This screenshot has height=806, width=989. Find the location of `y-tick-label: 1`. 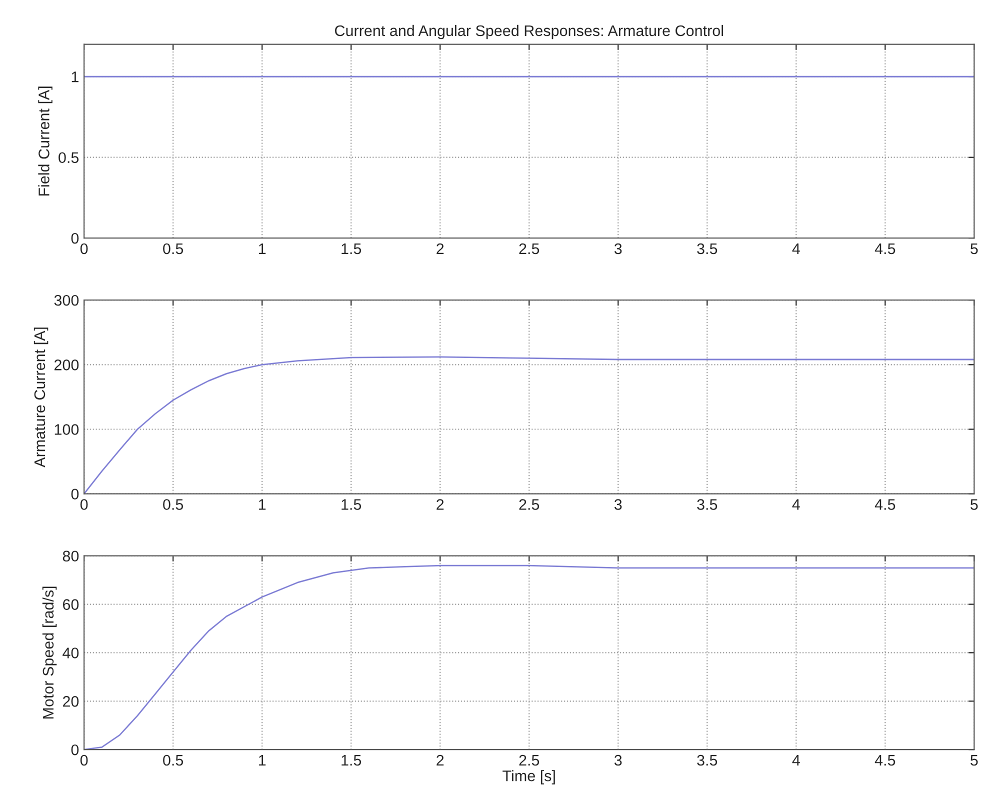

y-tick-label: 1 is located at coordinates (75, 77).